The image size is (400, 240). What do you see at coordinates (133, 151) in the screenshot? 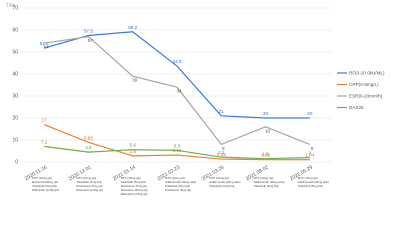
I see `data-label: 2.8` at bounding box center [133, 151].